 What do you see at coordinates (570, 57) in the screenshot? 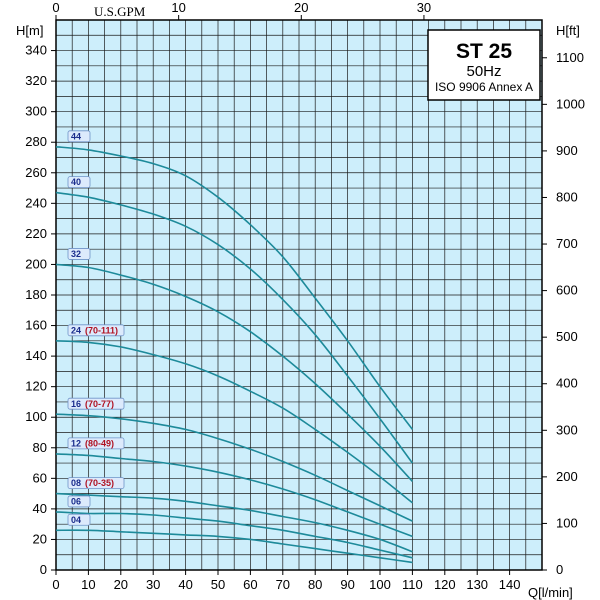
I see `right-tick-label: 1100` at bounding box center [570, 57].